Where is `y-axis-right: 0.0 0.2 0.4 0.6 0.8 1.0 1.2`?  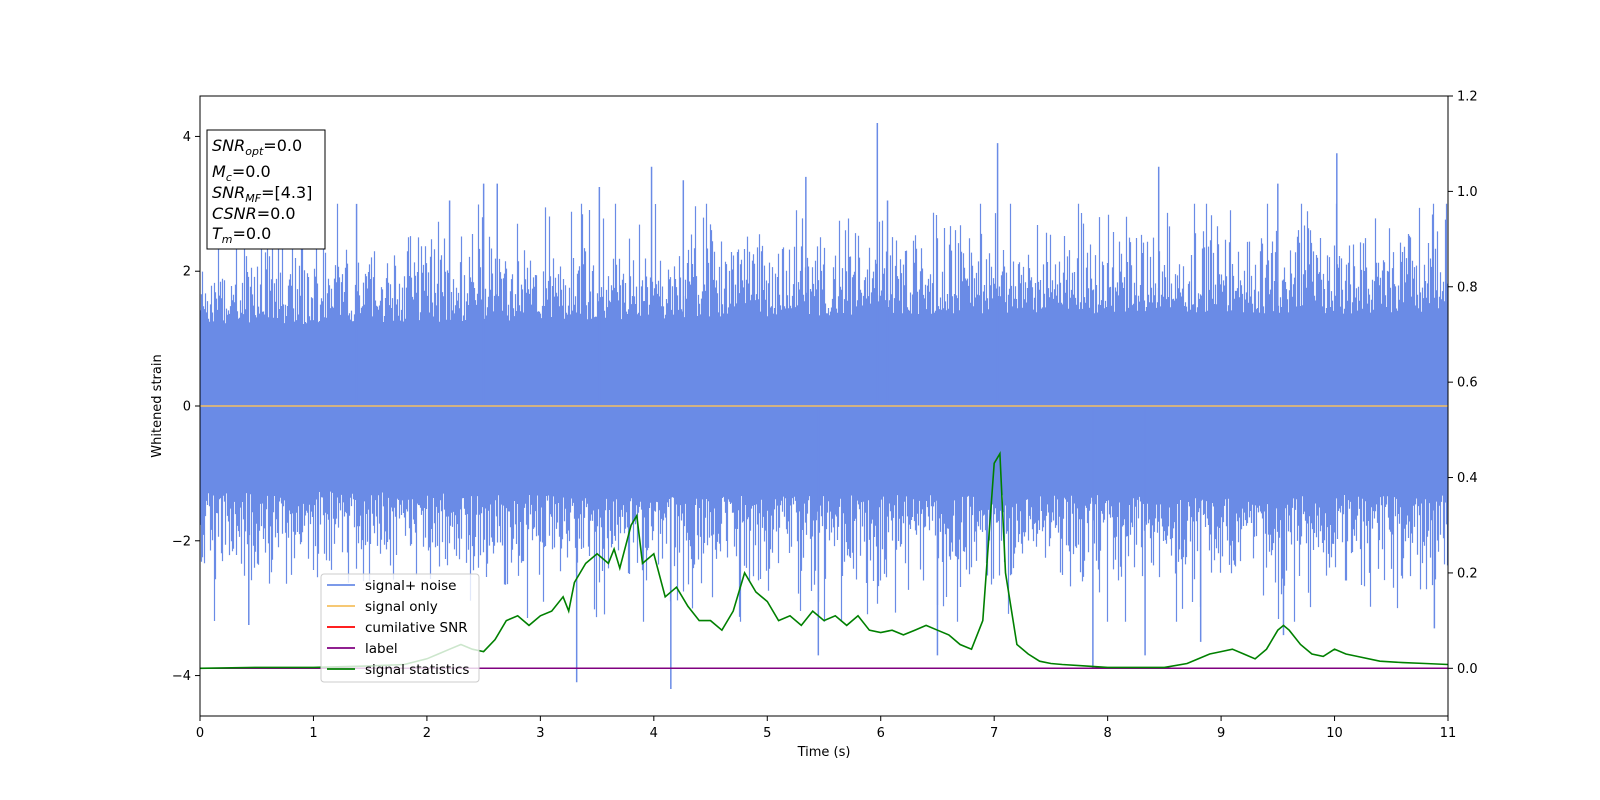
y-axis-right: 0.0 0.2 0.4 0.6 0.8 1.0 1.2 is located at coordinates (1463, 383).